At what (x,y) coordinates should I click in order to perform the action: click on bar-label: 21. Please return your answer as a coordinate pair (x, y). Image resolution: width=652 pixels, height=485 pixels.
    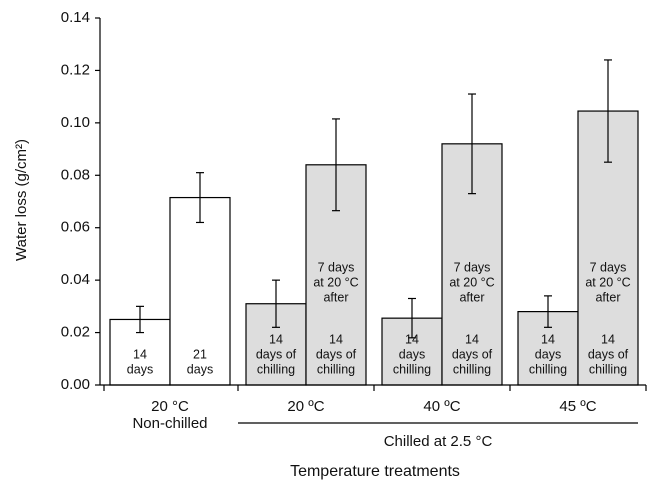
    Looking at the image, I should click on (200, 354).